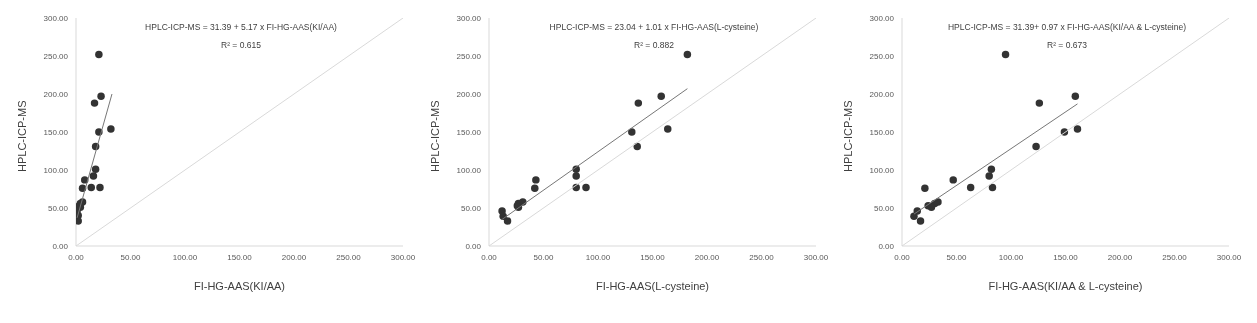 Image resolution: width=1257 pixels, height=323 pixels. What do you see at coordinates (241, 45) in the screenshot?
I see `annotation: R² = 0.615` at bounding box center [241, 45].